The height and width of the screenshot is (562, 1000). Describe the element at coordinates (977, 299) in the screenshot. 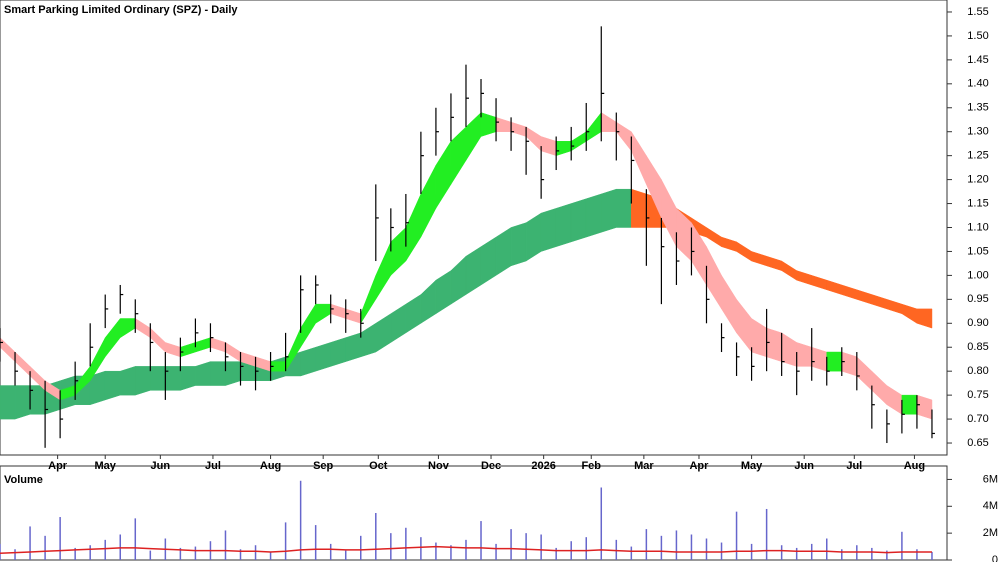

I see `y-tick-label: 0.95` at that location.